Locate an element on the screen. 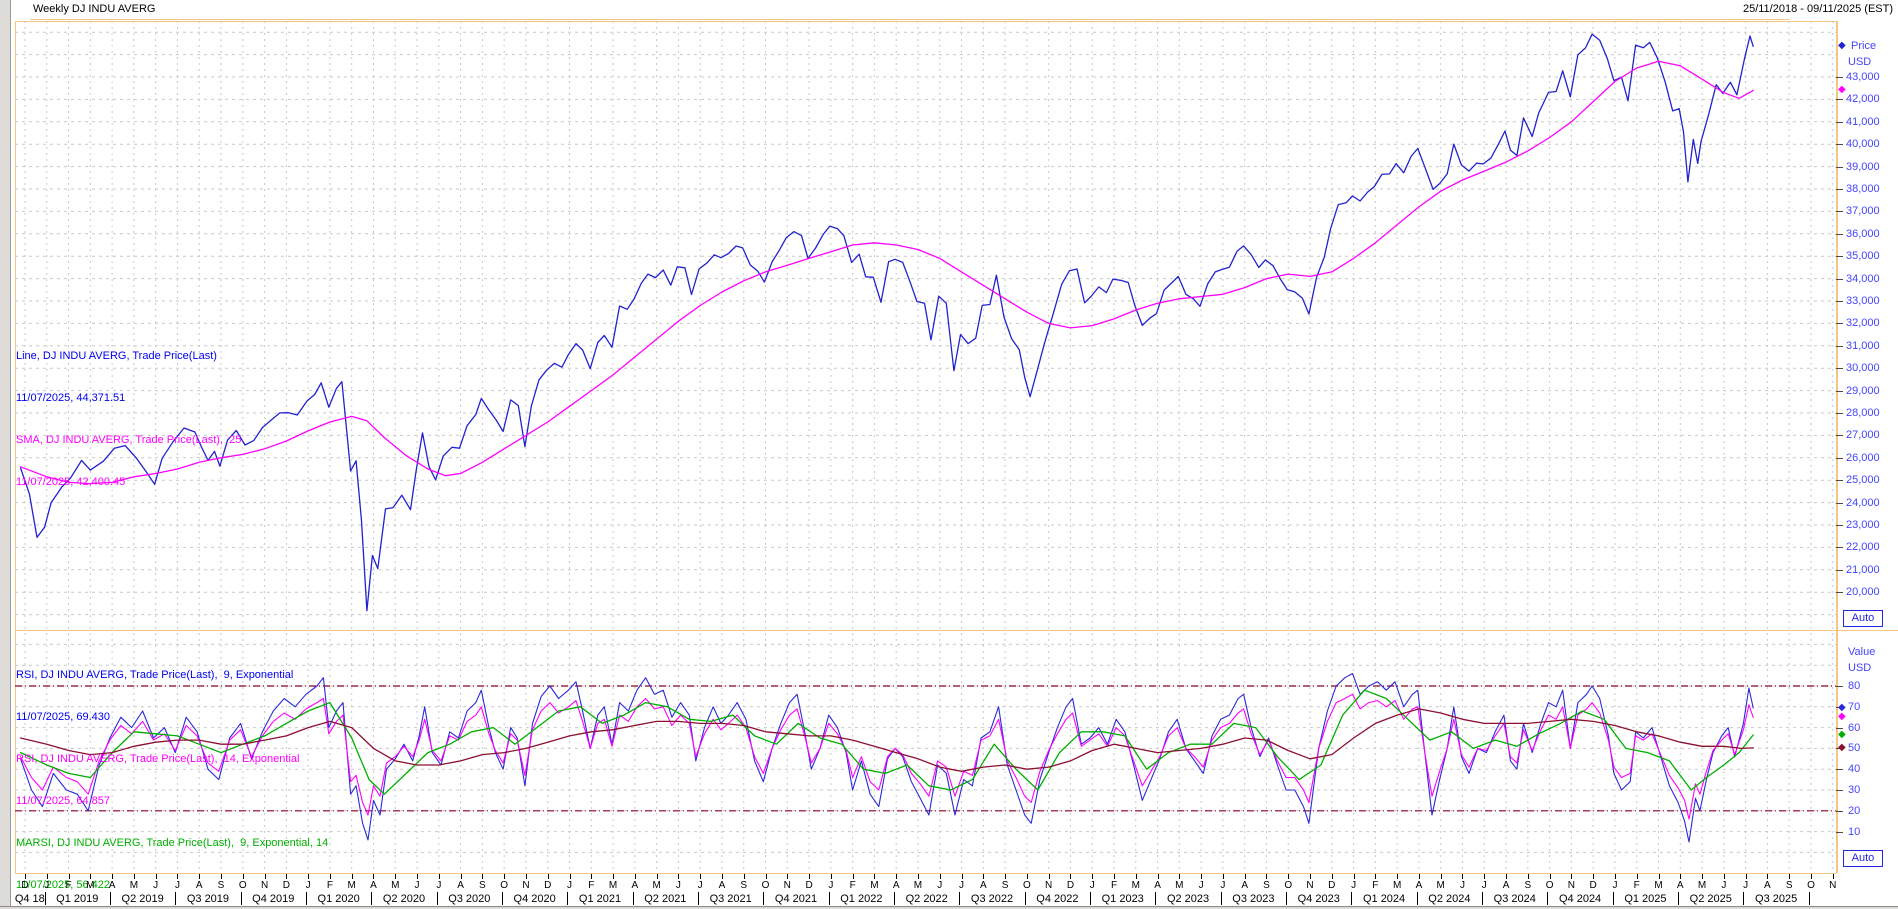 Image resolution: width=1898 pixels, height=909 pixels. value-tick-dash is located at coordinates (1839, 749).